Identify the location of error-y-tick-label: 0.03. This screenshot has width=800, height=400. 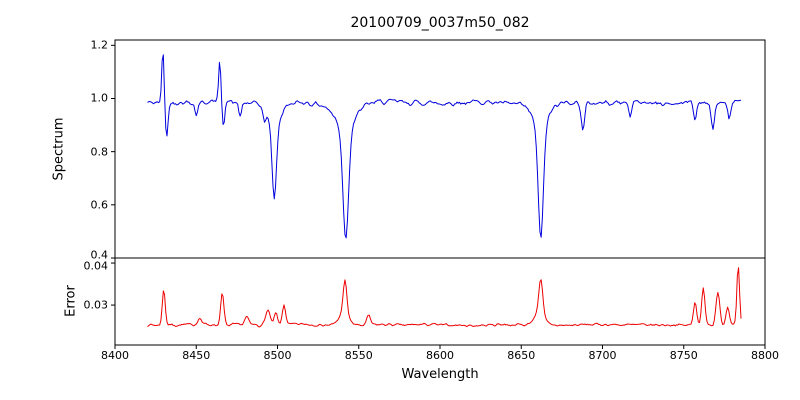
(96, 305).